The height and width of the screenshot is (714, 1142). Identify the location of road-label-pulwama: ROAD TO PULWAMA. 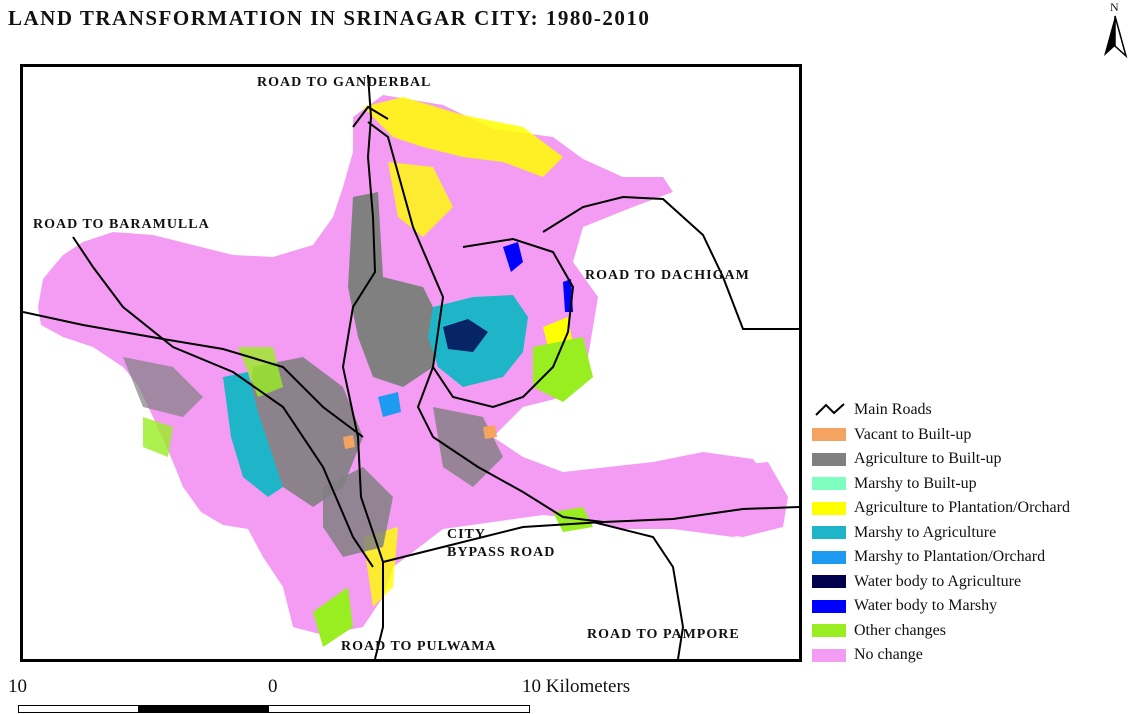
(419, 646).